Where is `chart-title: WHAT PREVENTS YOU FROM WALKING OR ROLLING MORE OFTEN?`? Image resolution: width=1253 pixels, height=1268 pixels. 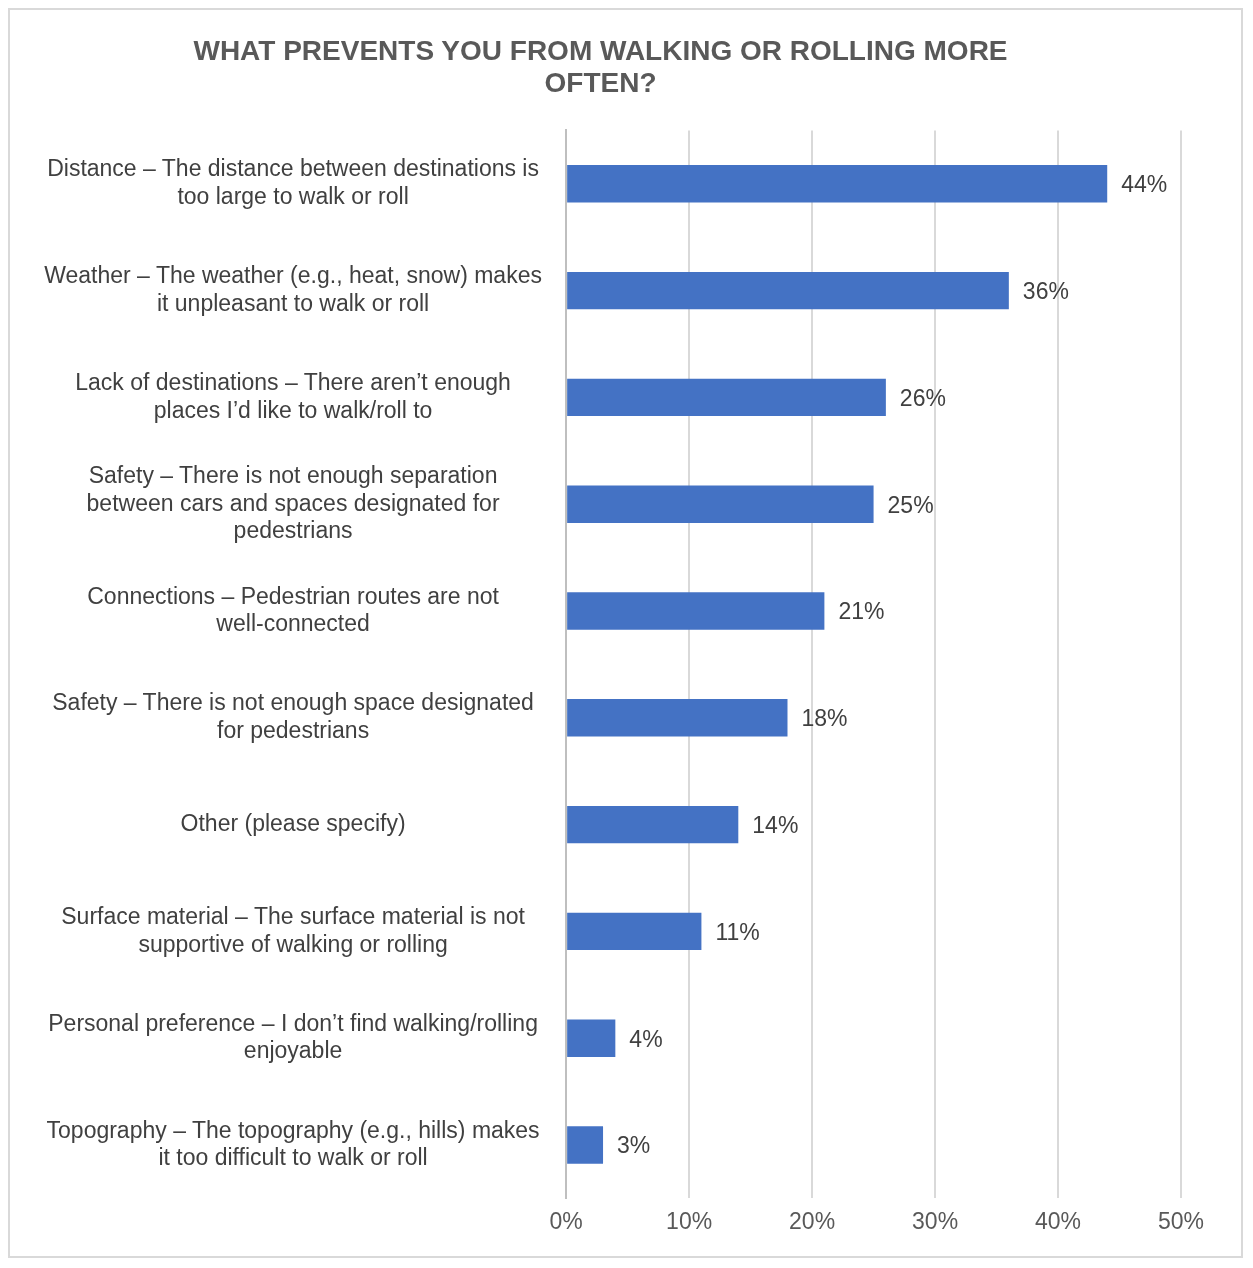
chart-title: WHAT PREVENTS YOU FROM WALKING OR ROLLING MORE OFTEN? is located at coordinates (600, 66).